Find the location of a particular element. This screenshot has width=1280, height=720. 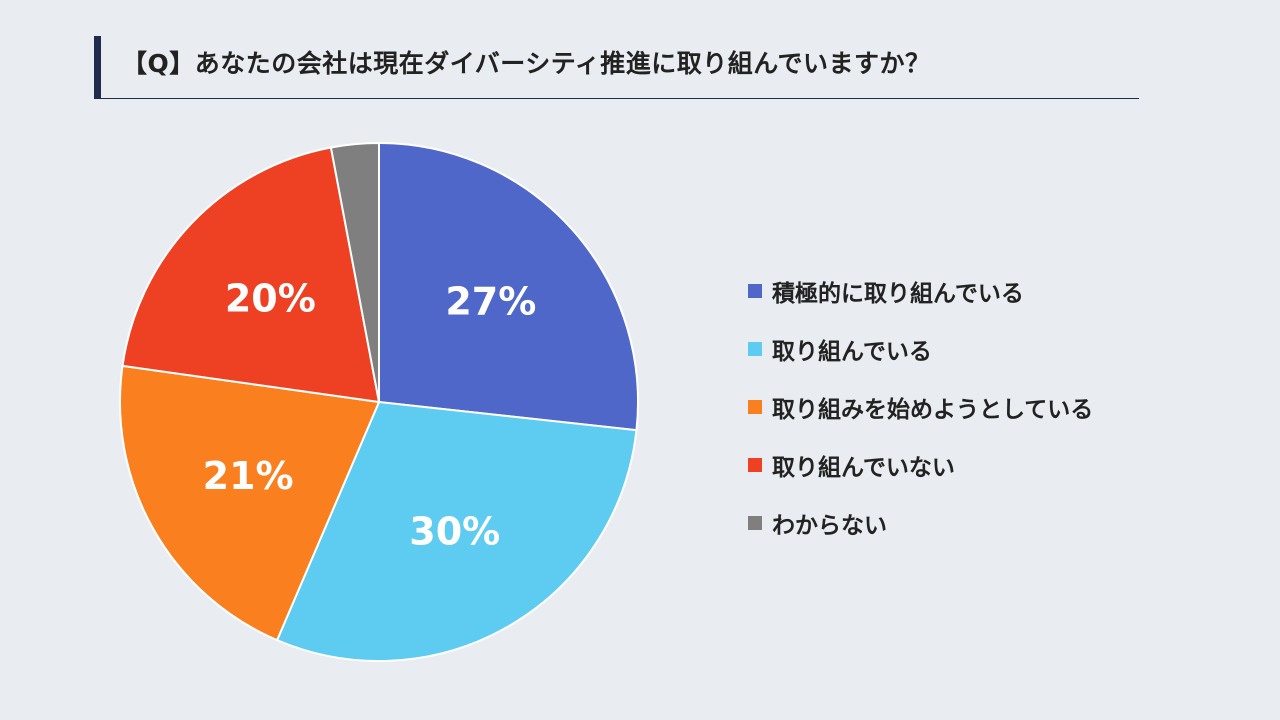

legend-label: 取り組んでいる is located at coordinates (852, 352).